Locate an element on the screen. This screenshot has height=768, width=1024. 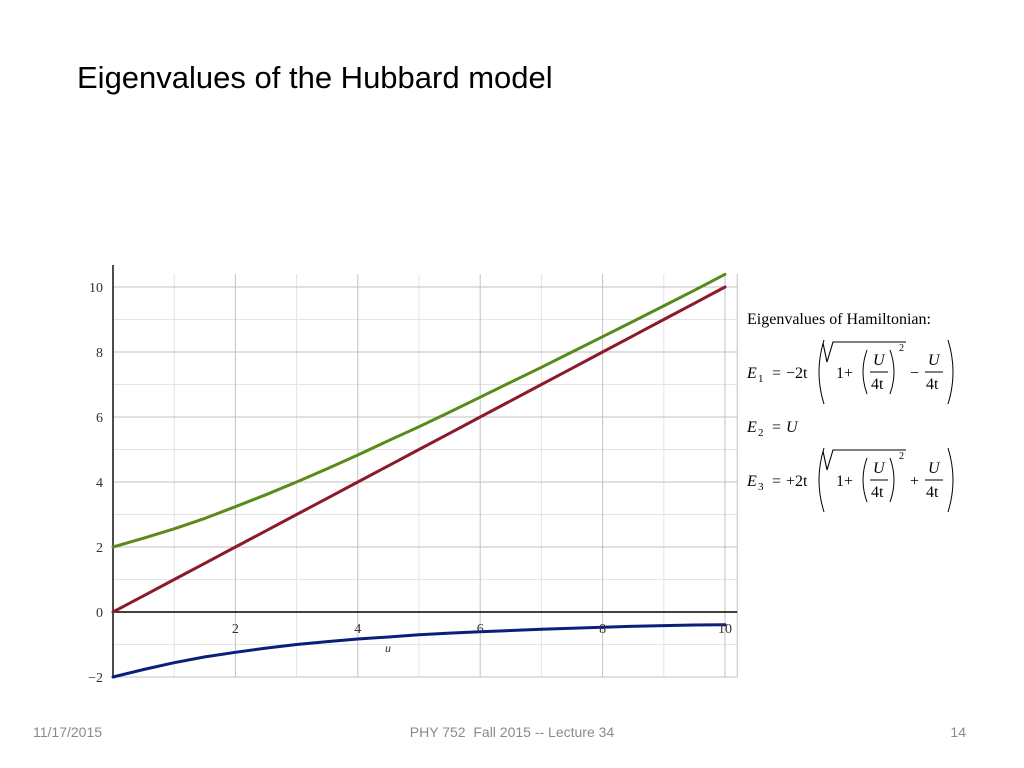
e3-outer-right-paren is located at coordinates (950, 480).